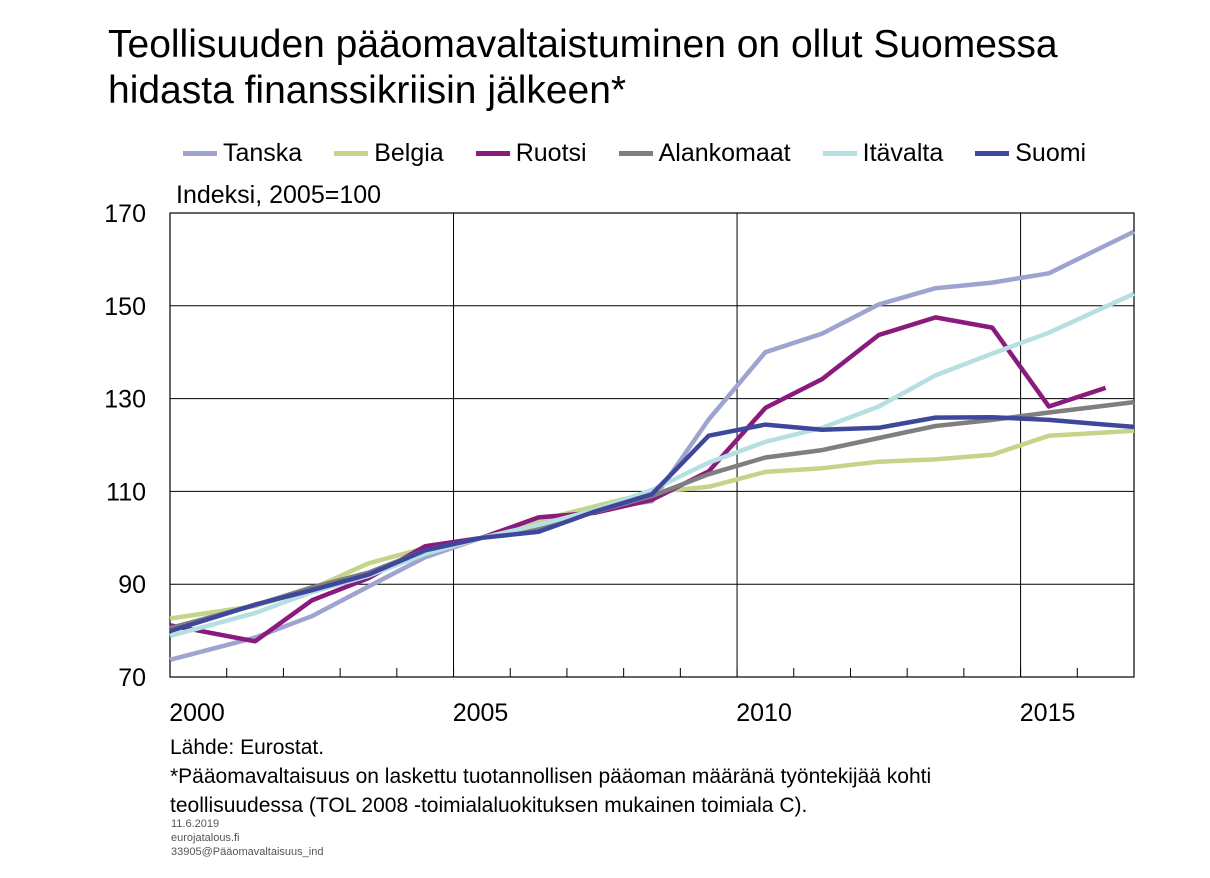  What do you see at coordinates (551, 152) in the screenshot?
I see `legend-label: Ruotsi` at bounding box center [551, 152].